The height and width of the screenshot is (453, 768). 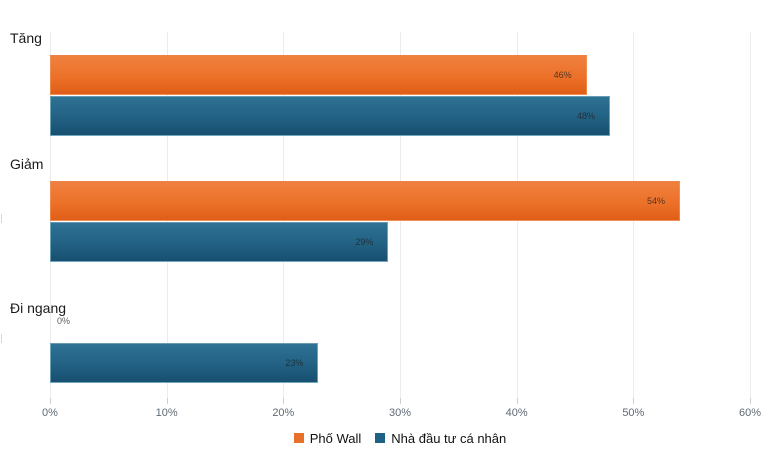 I want to click on bar-series-1: 29%, so click(x=219, y=242).